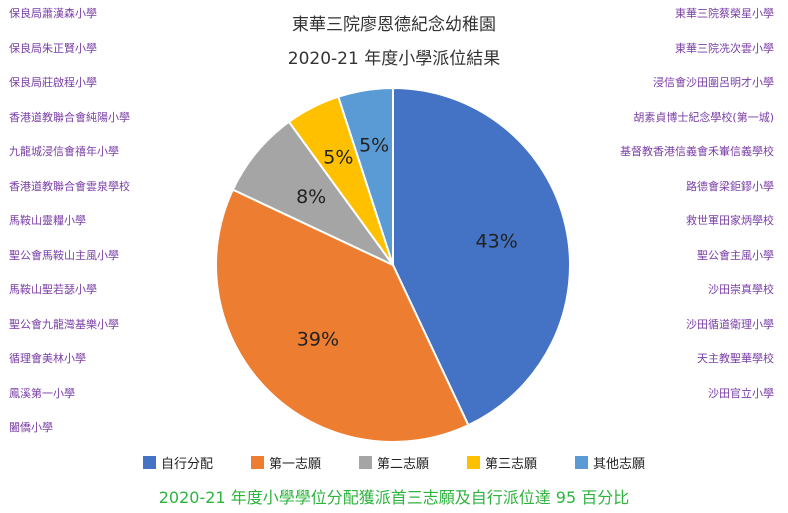  What do you see at coordinates (730, 186) in the screenshot?
I see `right-school-item: 路德會梁鉅鏐小學` at bounding box center [730, 186].